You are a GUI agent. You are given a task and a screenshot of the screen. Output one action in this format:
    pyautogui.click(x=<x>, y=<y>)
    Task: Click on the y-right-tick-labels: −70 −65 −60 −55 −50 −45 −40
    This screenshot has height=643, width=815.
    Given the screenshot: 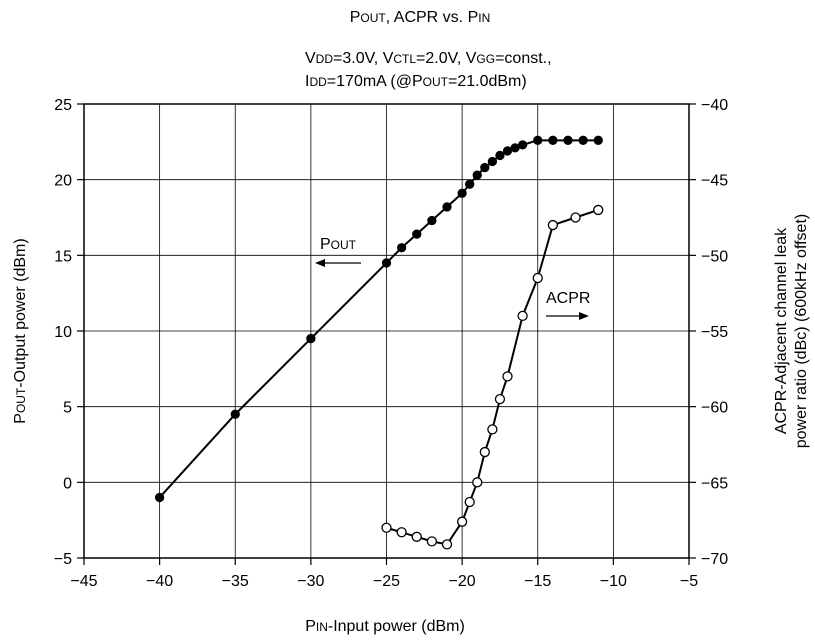 What is the action you would take?
    pyautogui.click(x=714, y=332)
    